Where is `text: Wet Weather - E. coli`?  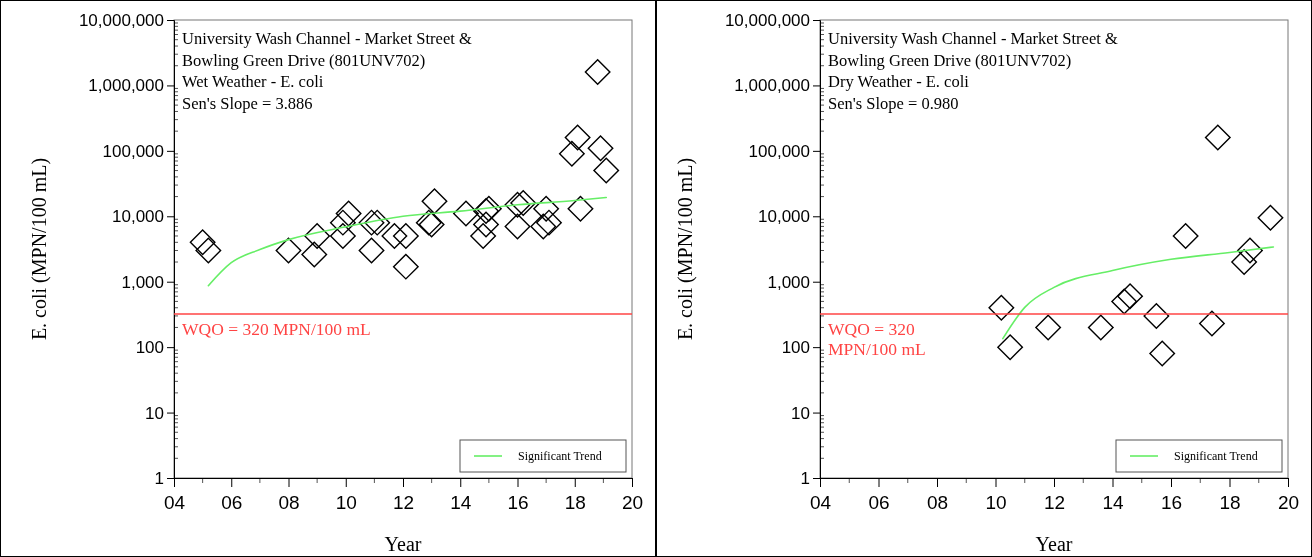
text: Wet Weather - E. coli is located at coordinates (253, 81).